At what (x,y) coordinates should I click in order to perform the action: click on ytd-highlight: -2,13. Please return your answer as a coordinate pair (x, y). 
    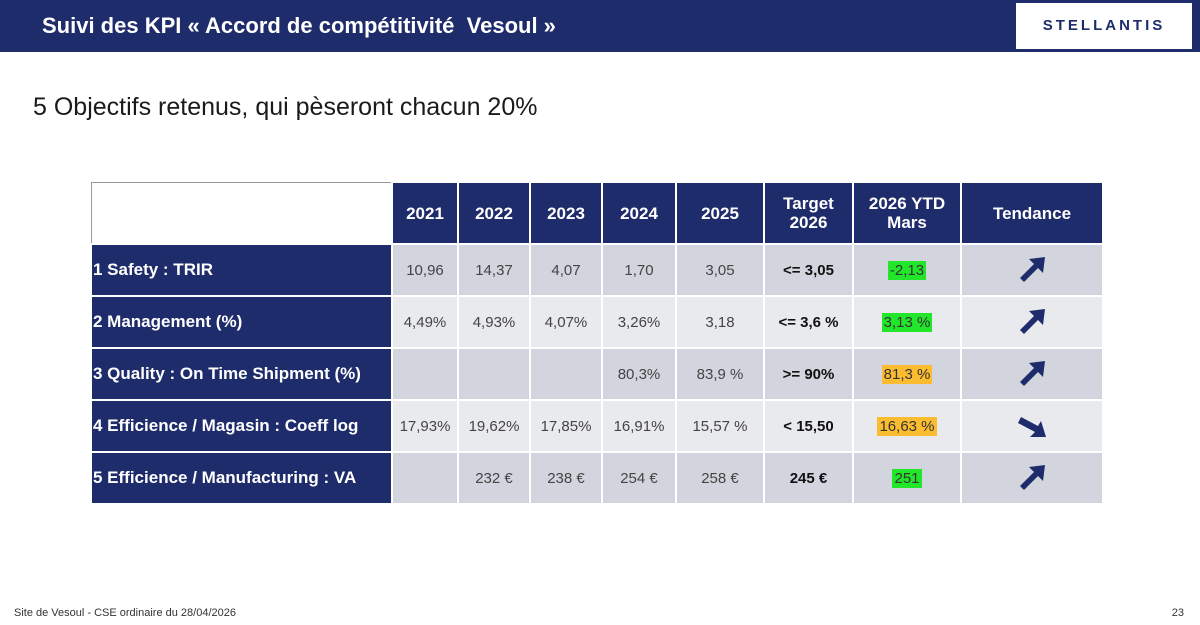
    Looking at the image, I should click on (907, 270).